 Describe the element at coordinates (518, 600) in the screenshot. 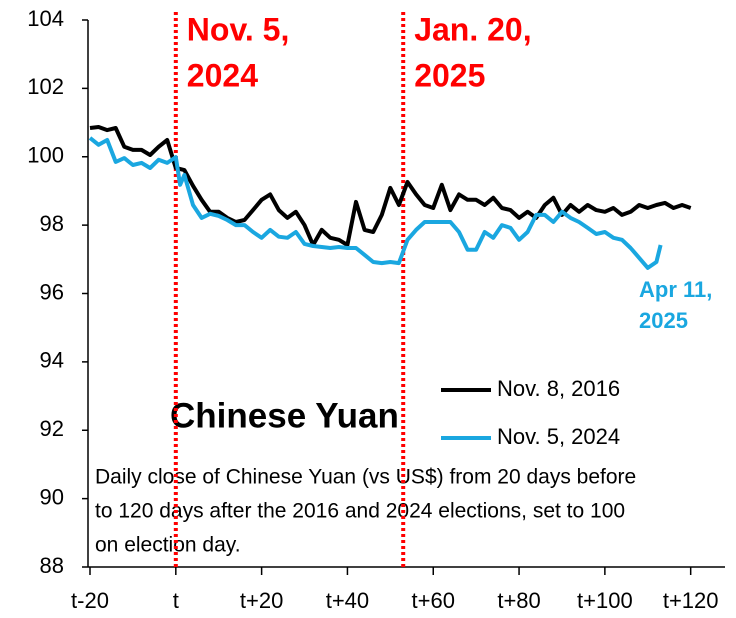

I see `x-tick-label: t+80` at that location.